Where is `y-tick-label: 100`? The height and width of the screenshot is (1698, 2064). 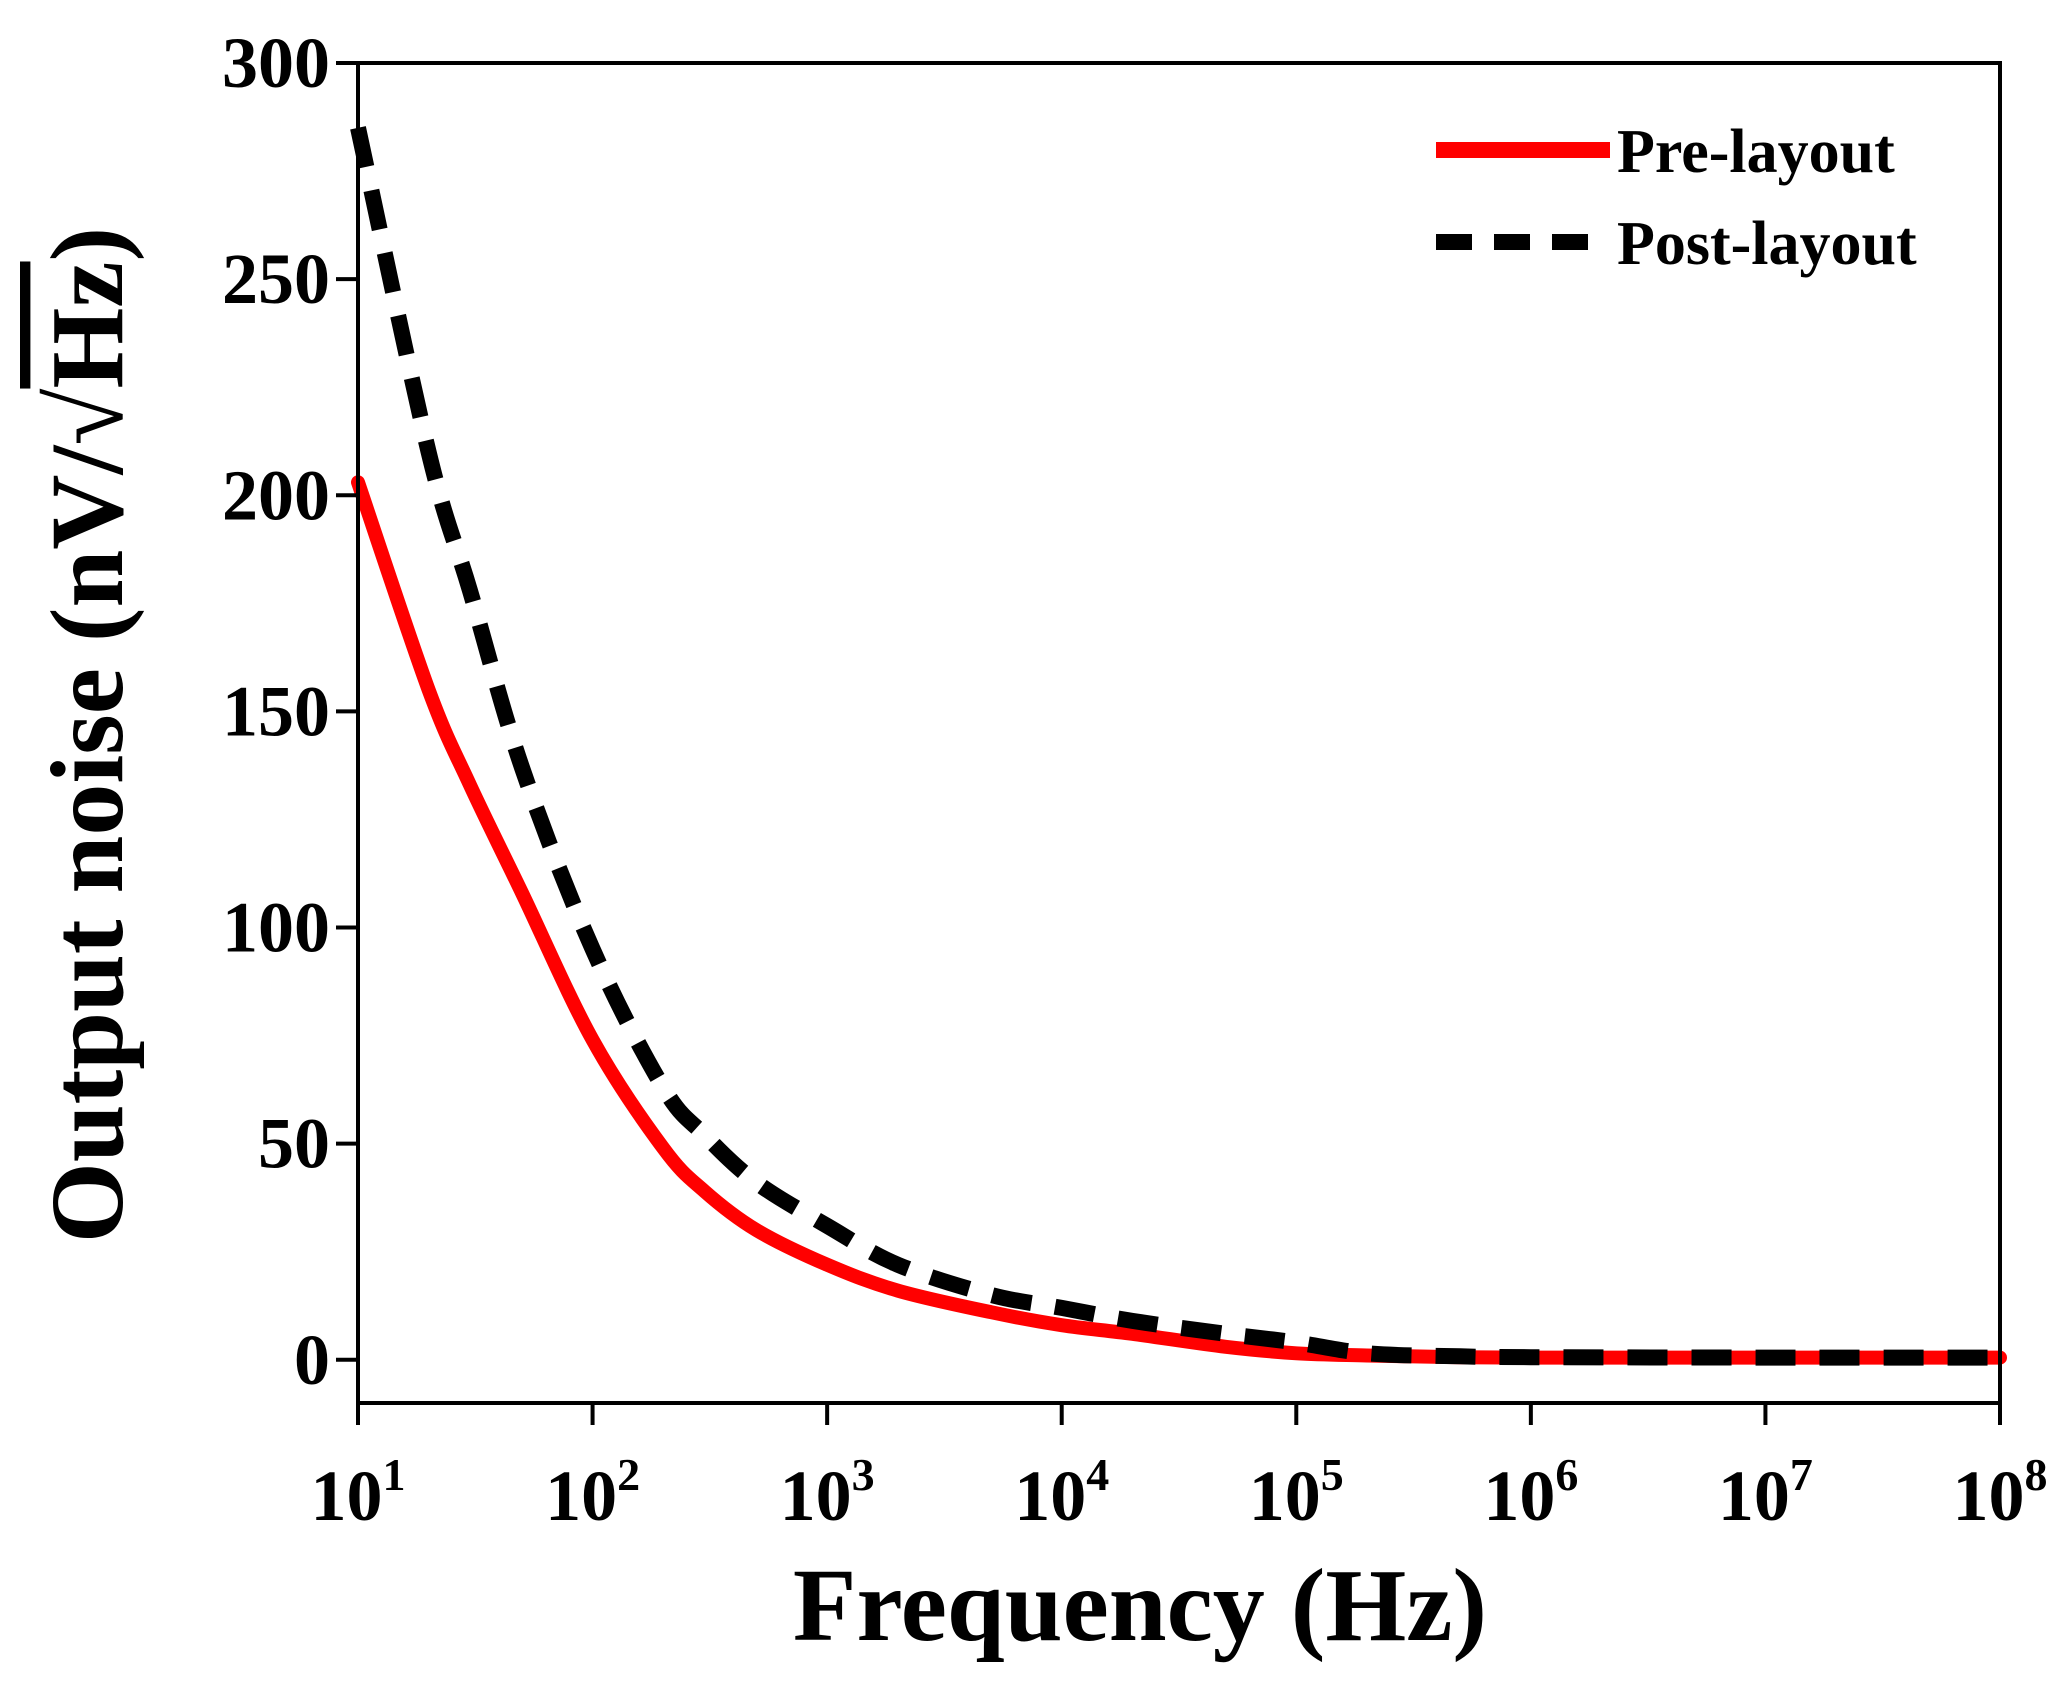
y-tick-label: 100 is located at coordinates (276, 928).